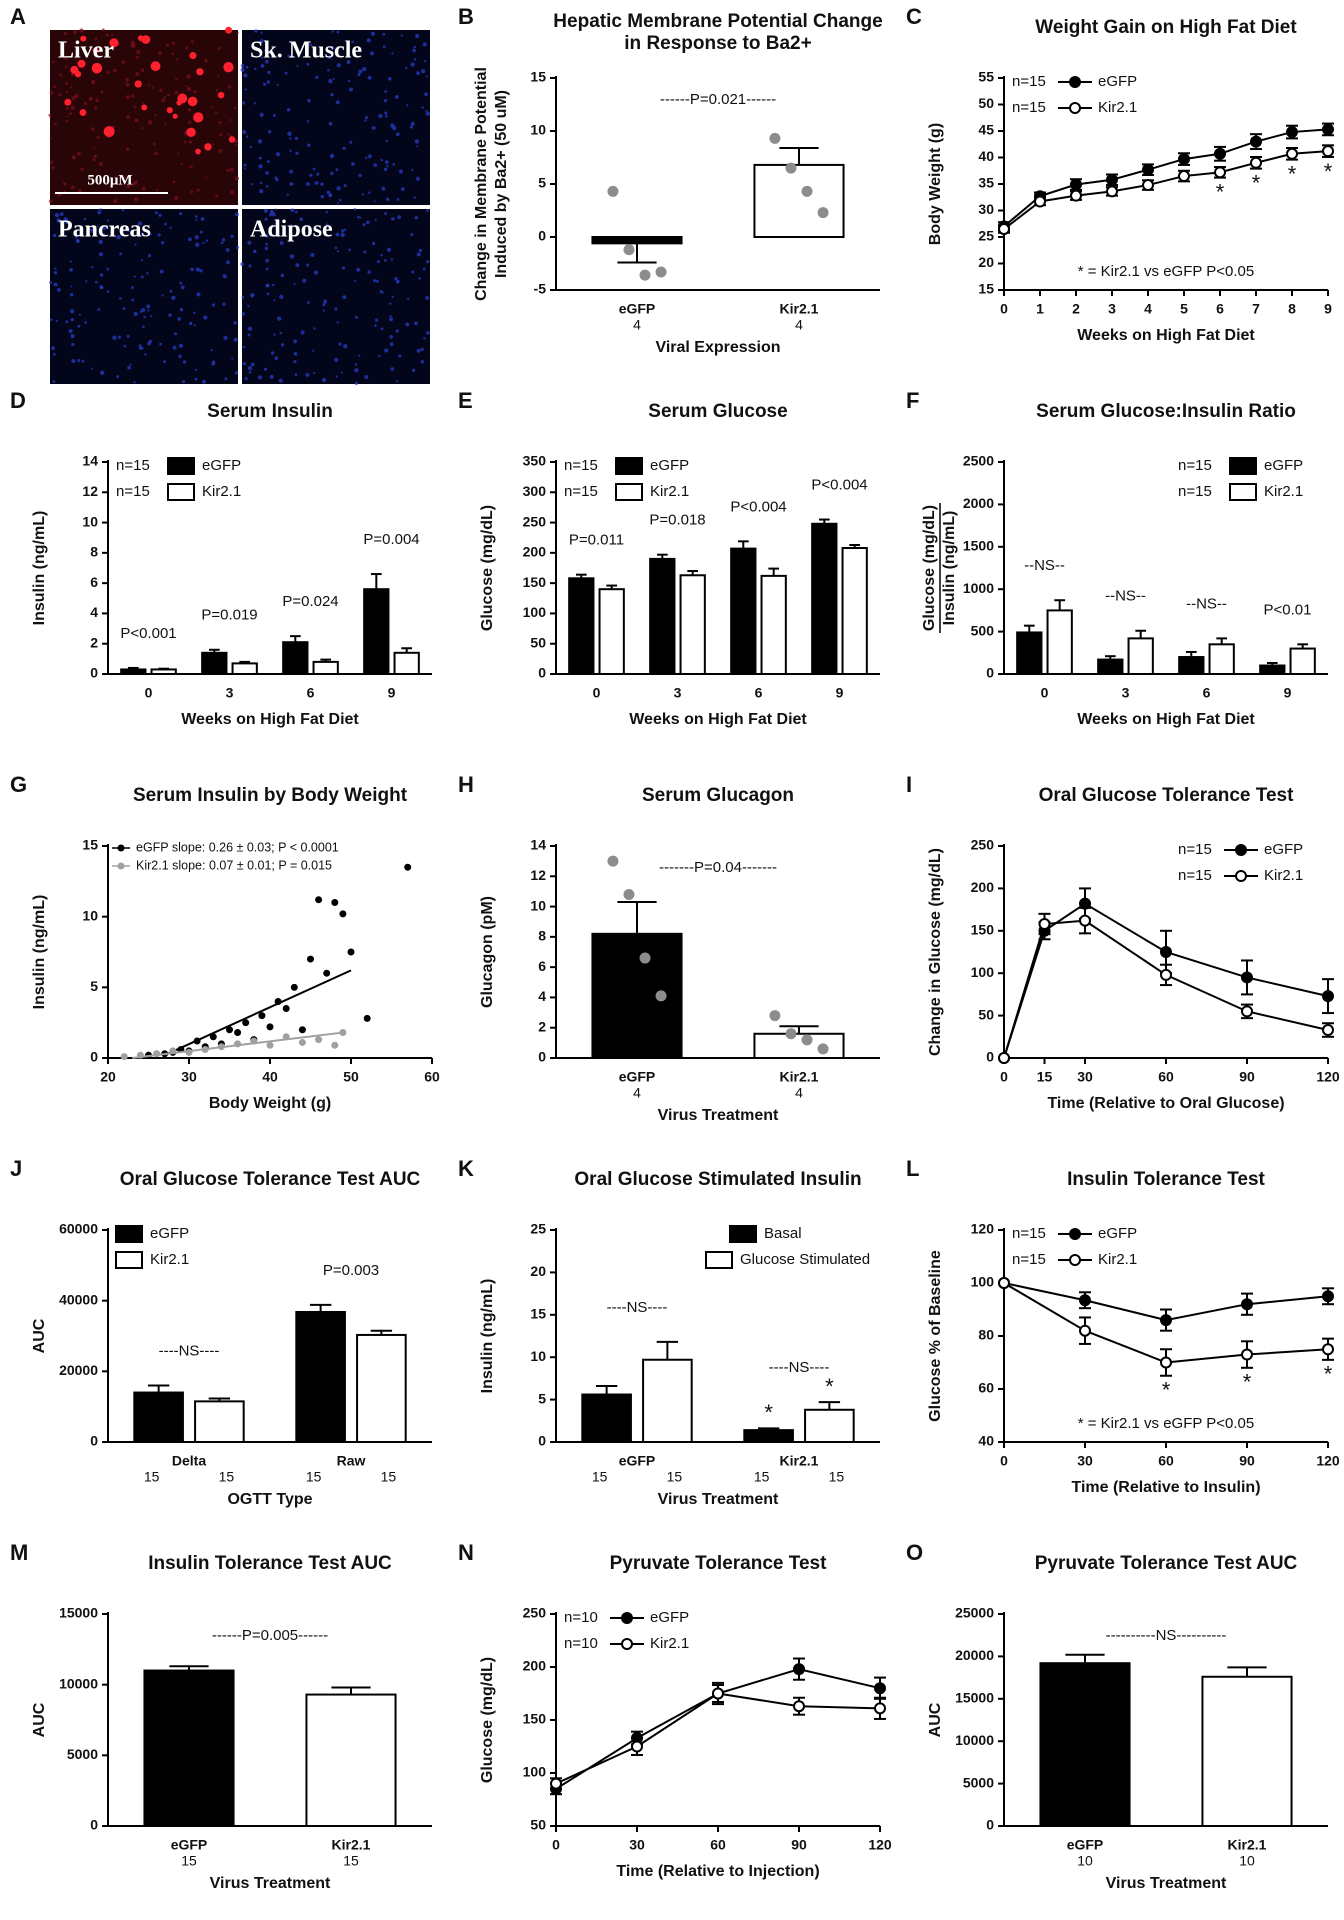  What do you see at coordinates (94, 986) in the screenshot?
I see `y-tick-label: 5` at bounding box center [94, 986].